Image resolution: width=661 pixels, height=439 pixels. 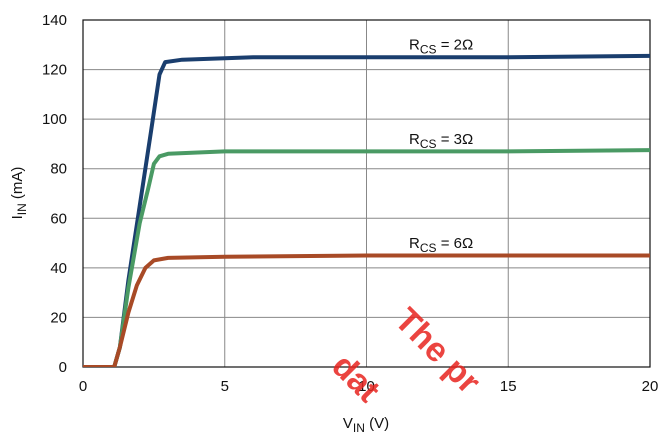 What do you see at coordinates (437, 351) in the screenshot?
I see `watermark-line-1: The pr` at bounding box center [437, 351].